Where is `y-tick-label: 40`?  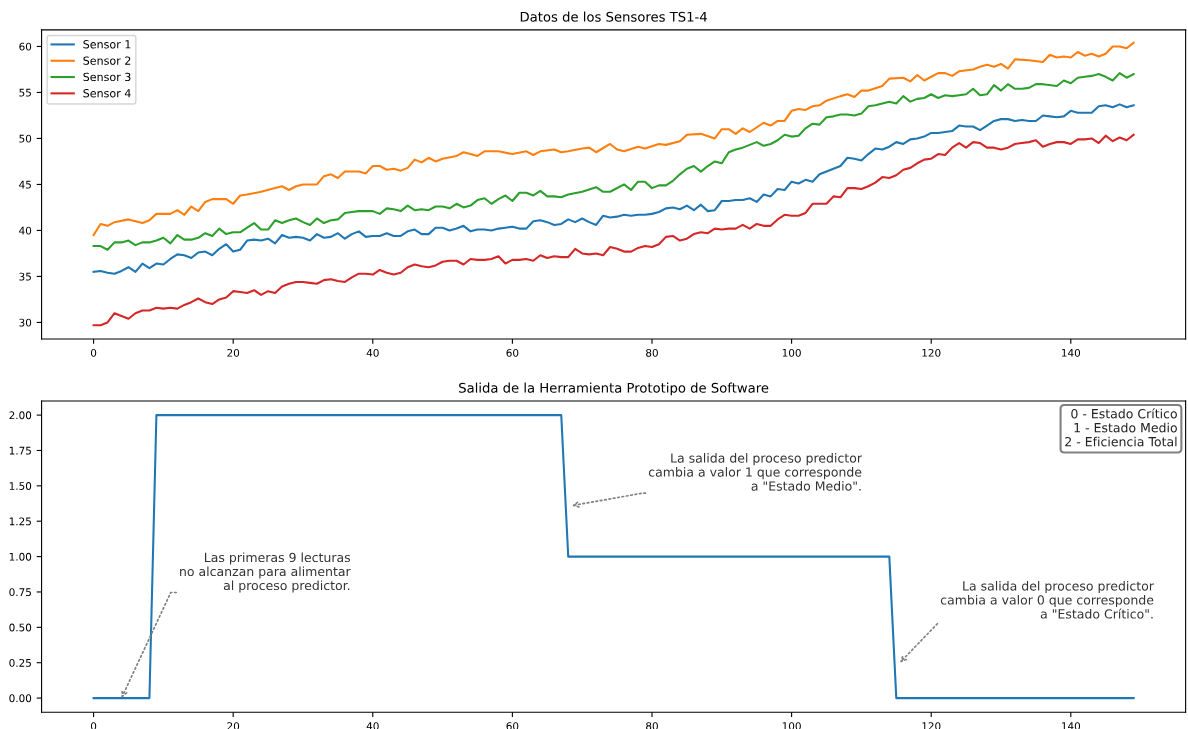 y-tick-label: 40 is located at coordinates (25, 230).